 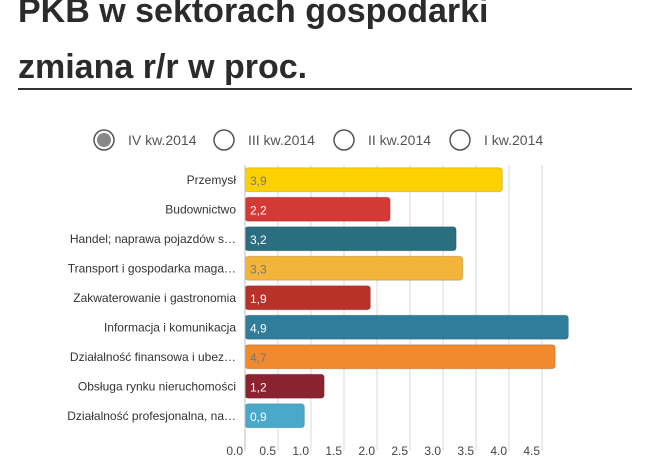 I want to click on category-label: Informacja i komunikacja, so click(x=170, y=327).